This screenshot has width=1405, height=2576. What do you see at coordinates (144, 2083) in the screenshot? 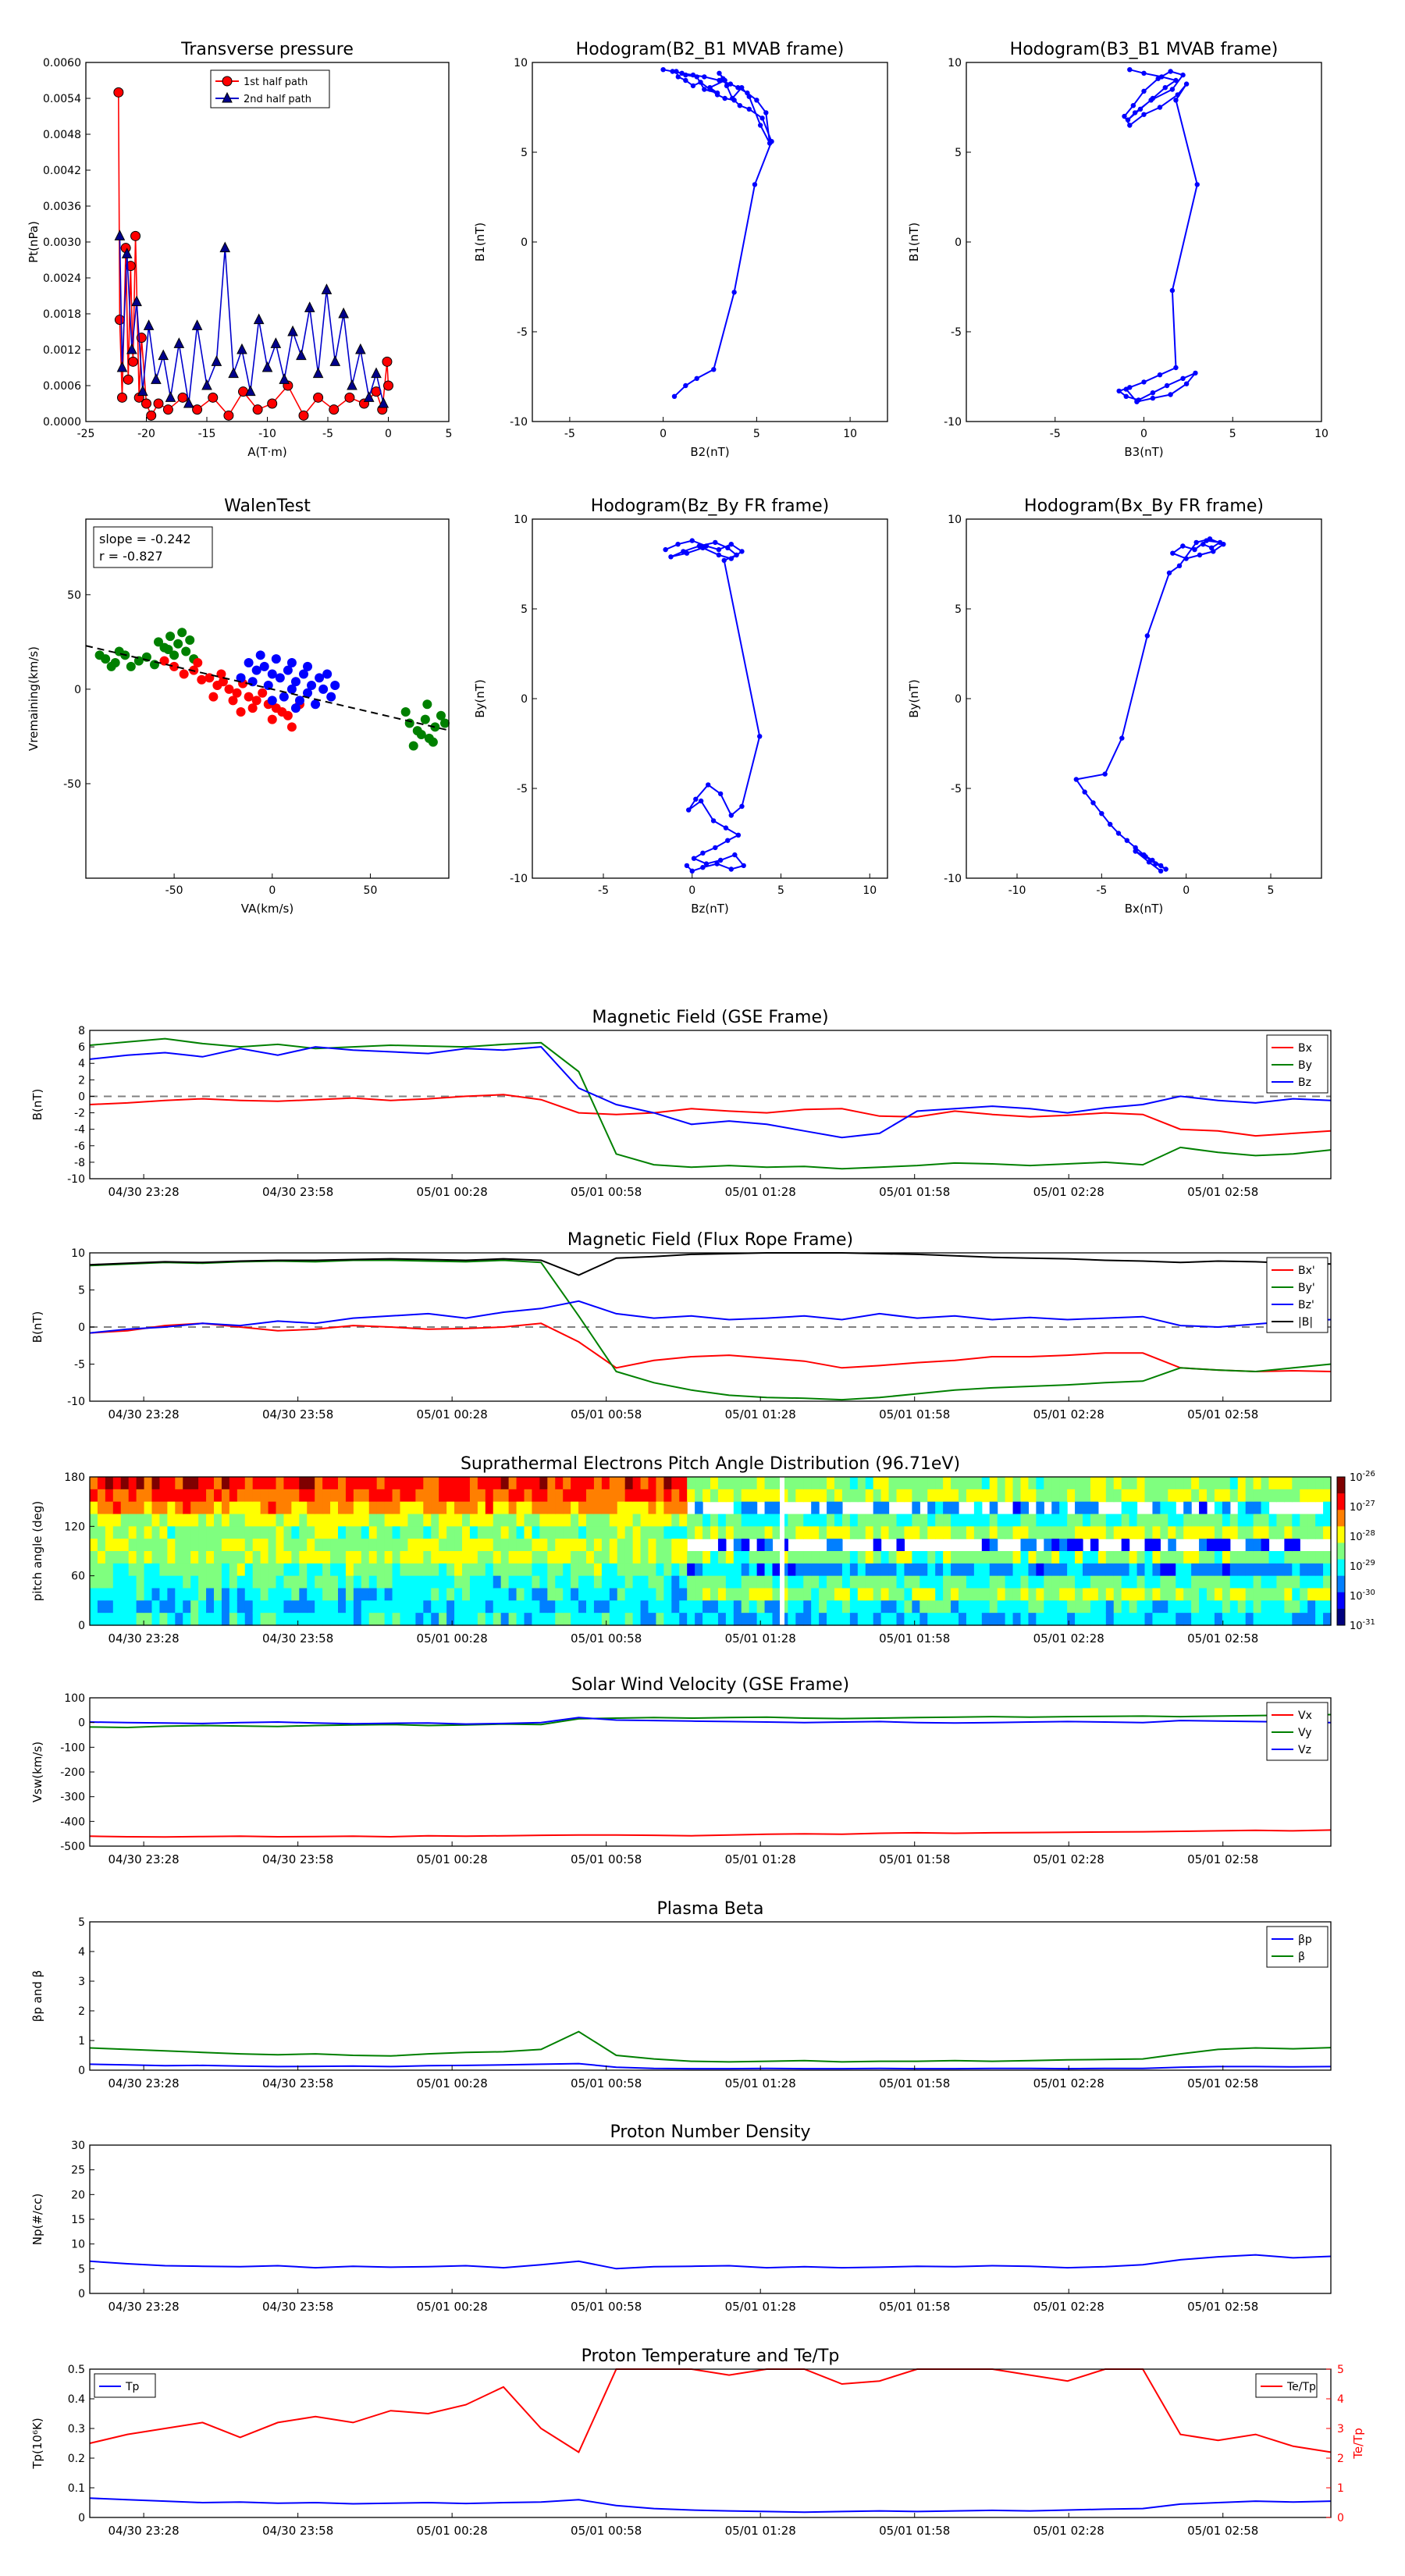
I see `x-tick-label: 04/30 23:28` at bounding box center [144, 2083].